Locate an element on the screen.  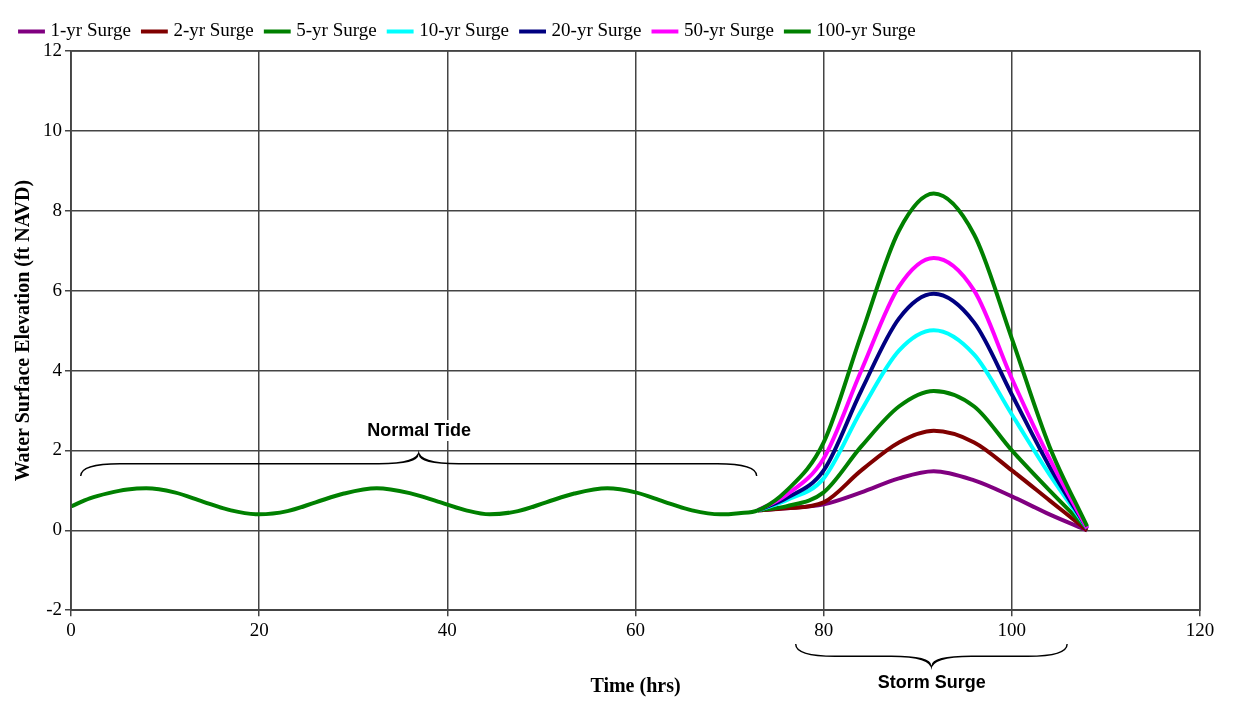
x-tick-label: 120 is located at coordinates (1200, 629).